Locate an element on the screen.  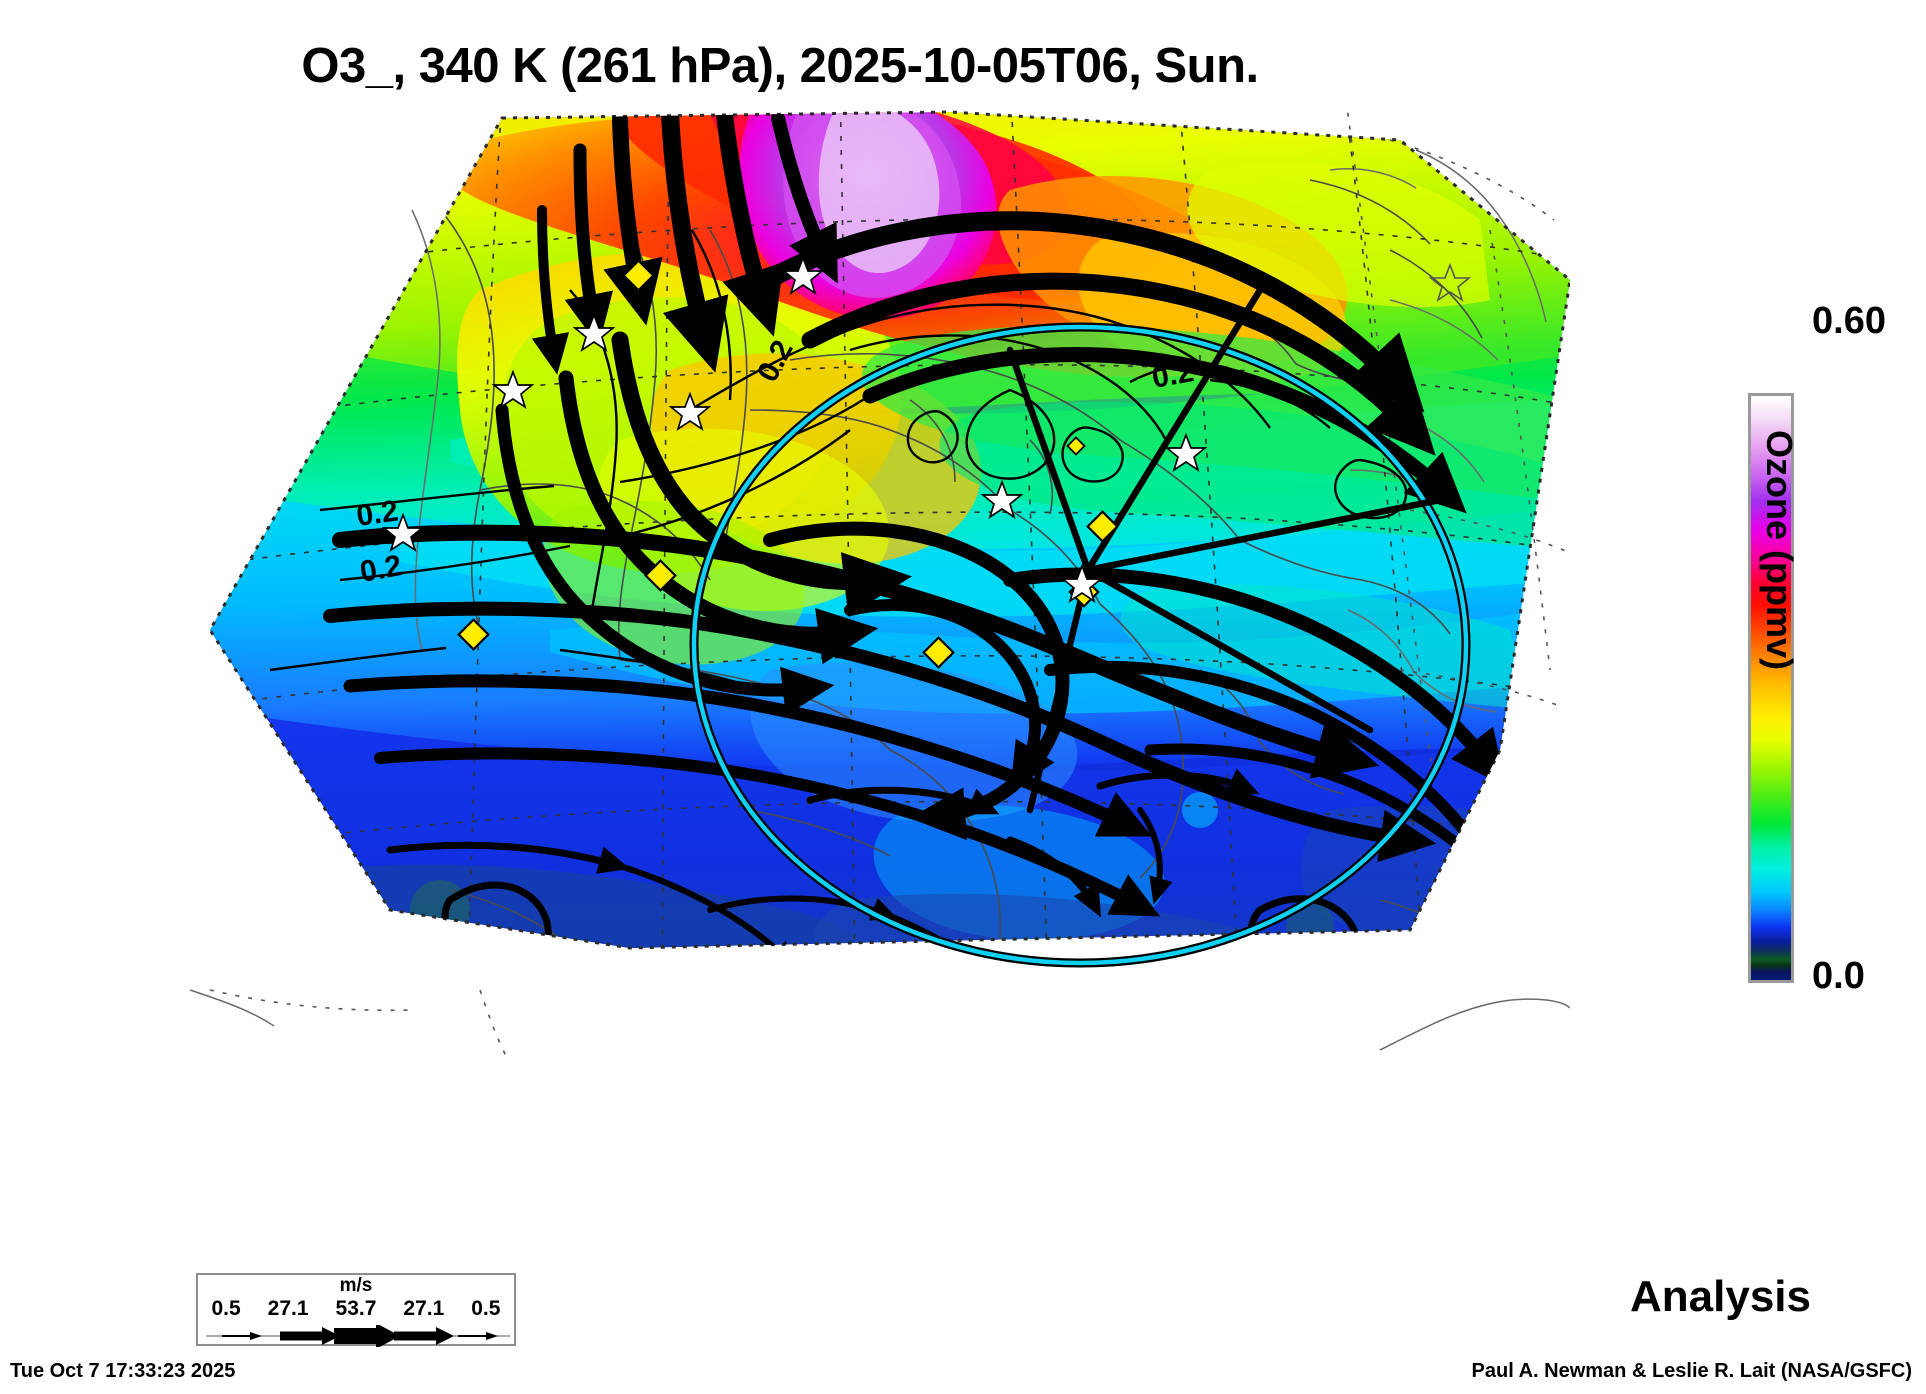
colorbar-gradient is located at coordinates (1771, 688).